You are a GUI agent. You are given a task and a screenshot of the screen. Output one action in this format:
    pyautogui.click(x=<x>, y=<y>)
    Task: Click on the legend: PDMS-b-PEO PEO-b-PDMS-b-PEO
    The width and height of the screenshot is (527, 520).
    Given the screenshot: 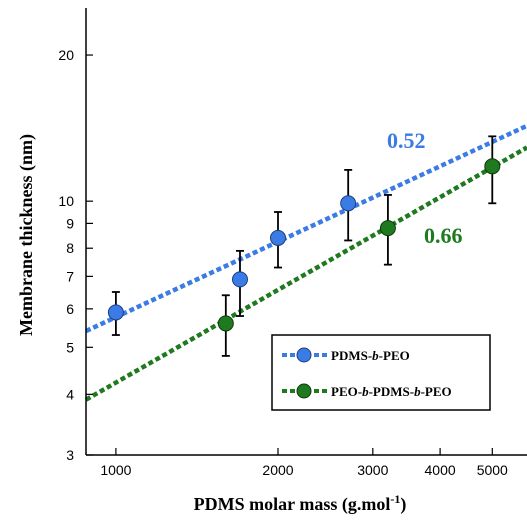 What is the action you would take?
    pyautogui.click(x=381, y=372)
    